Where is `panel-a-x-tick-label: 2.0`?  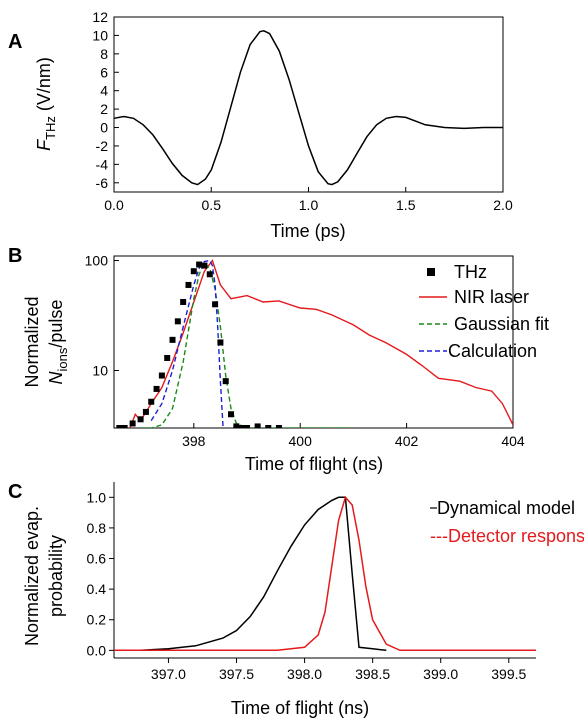 panel-a-x-tick-label: 2.0 is located at coordinates (503, 205).